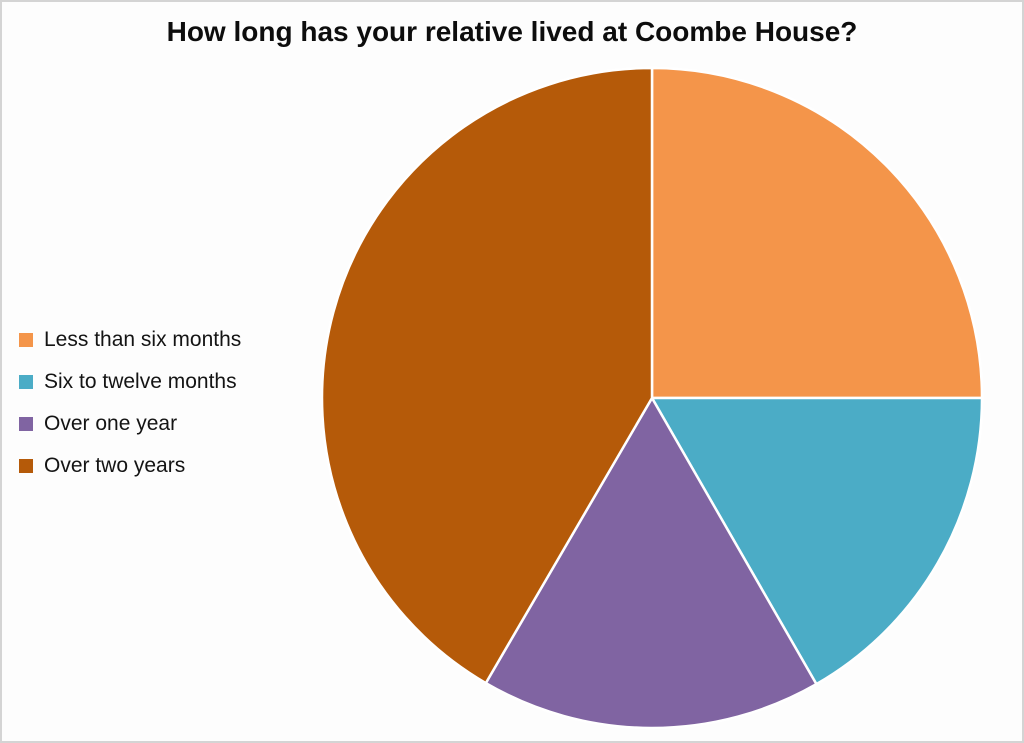 The height and width of the screenshot is (743, 1024). Describe the element at coordinates (26, 340) in the screenshot. I see `legend-swatch-less-than-six-months` at that location.